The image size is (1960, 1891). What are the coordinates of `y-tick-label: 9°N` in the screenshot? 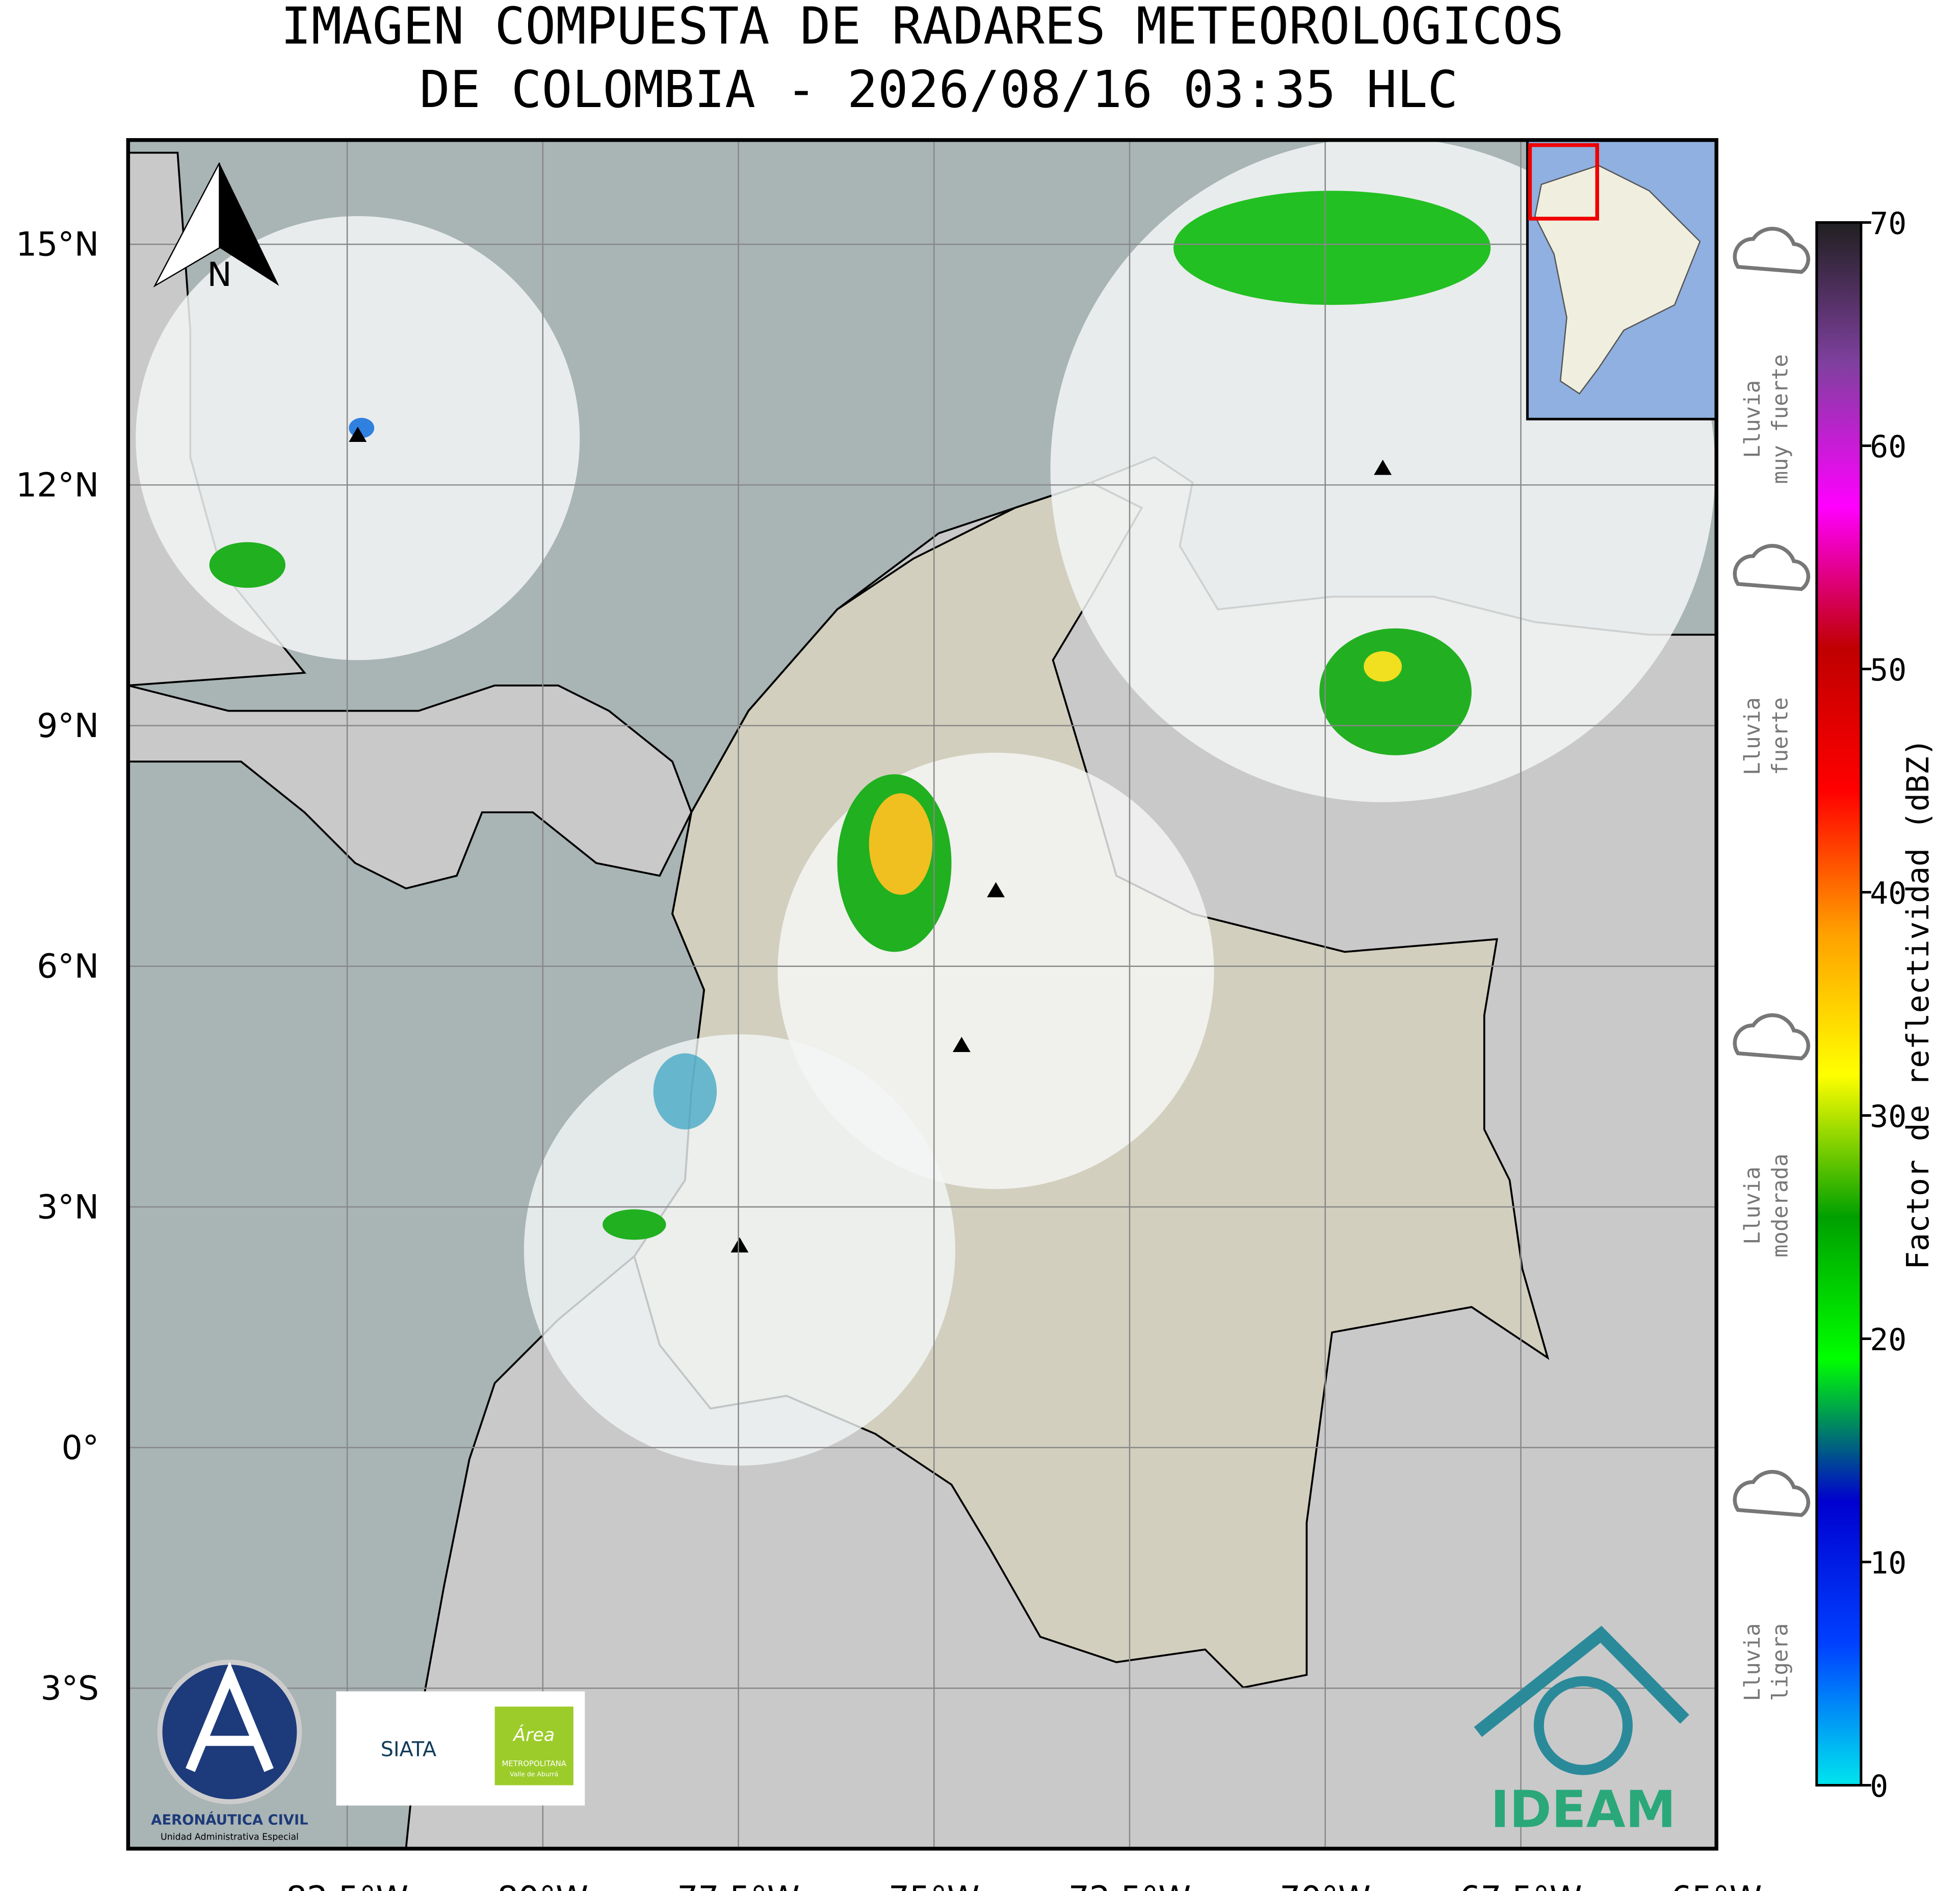 It's located at (68, 726).